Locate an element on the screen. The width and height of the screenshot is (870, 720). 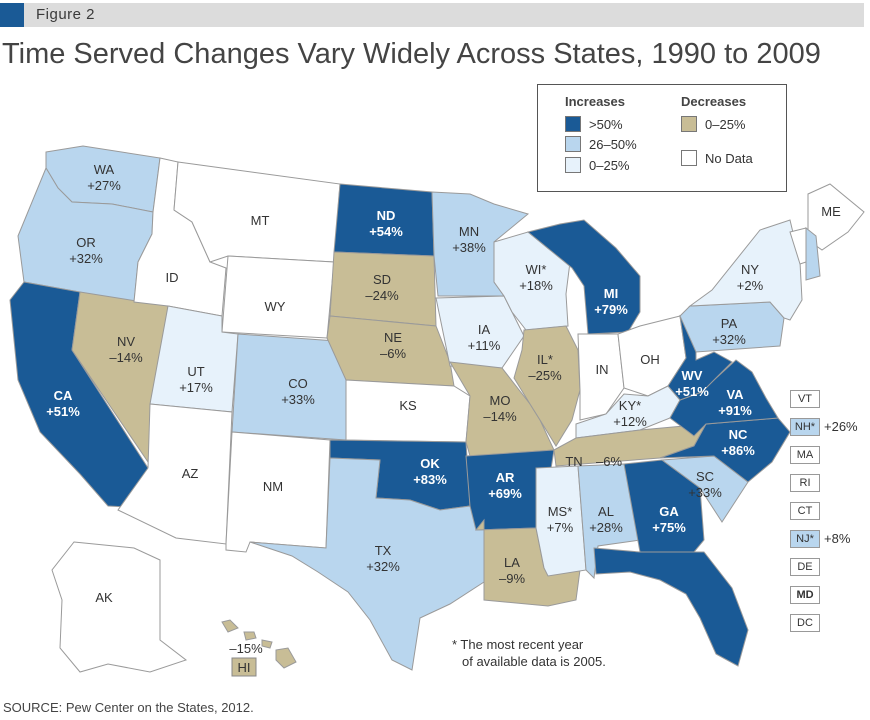
small-state-box-nj: NJ* is located at coordinates (805, 539).